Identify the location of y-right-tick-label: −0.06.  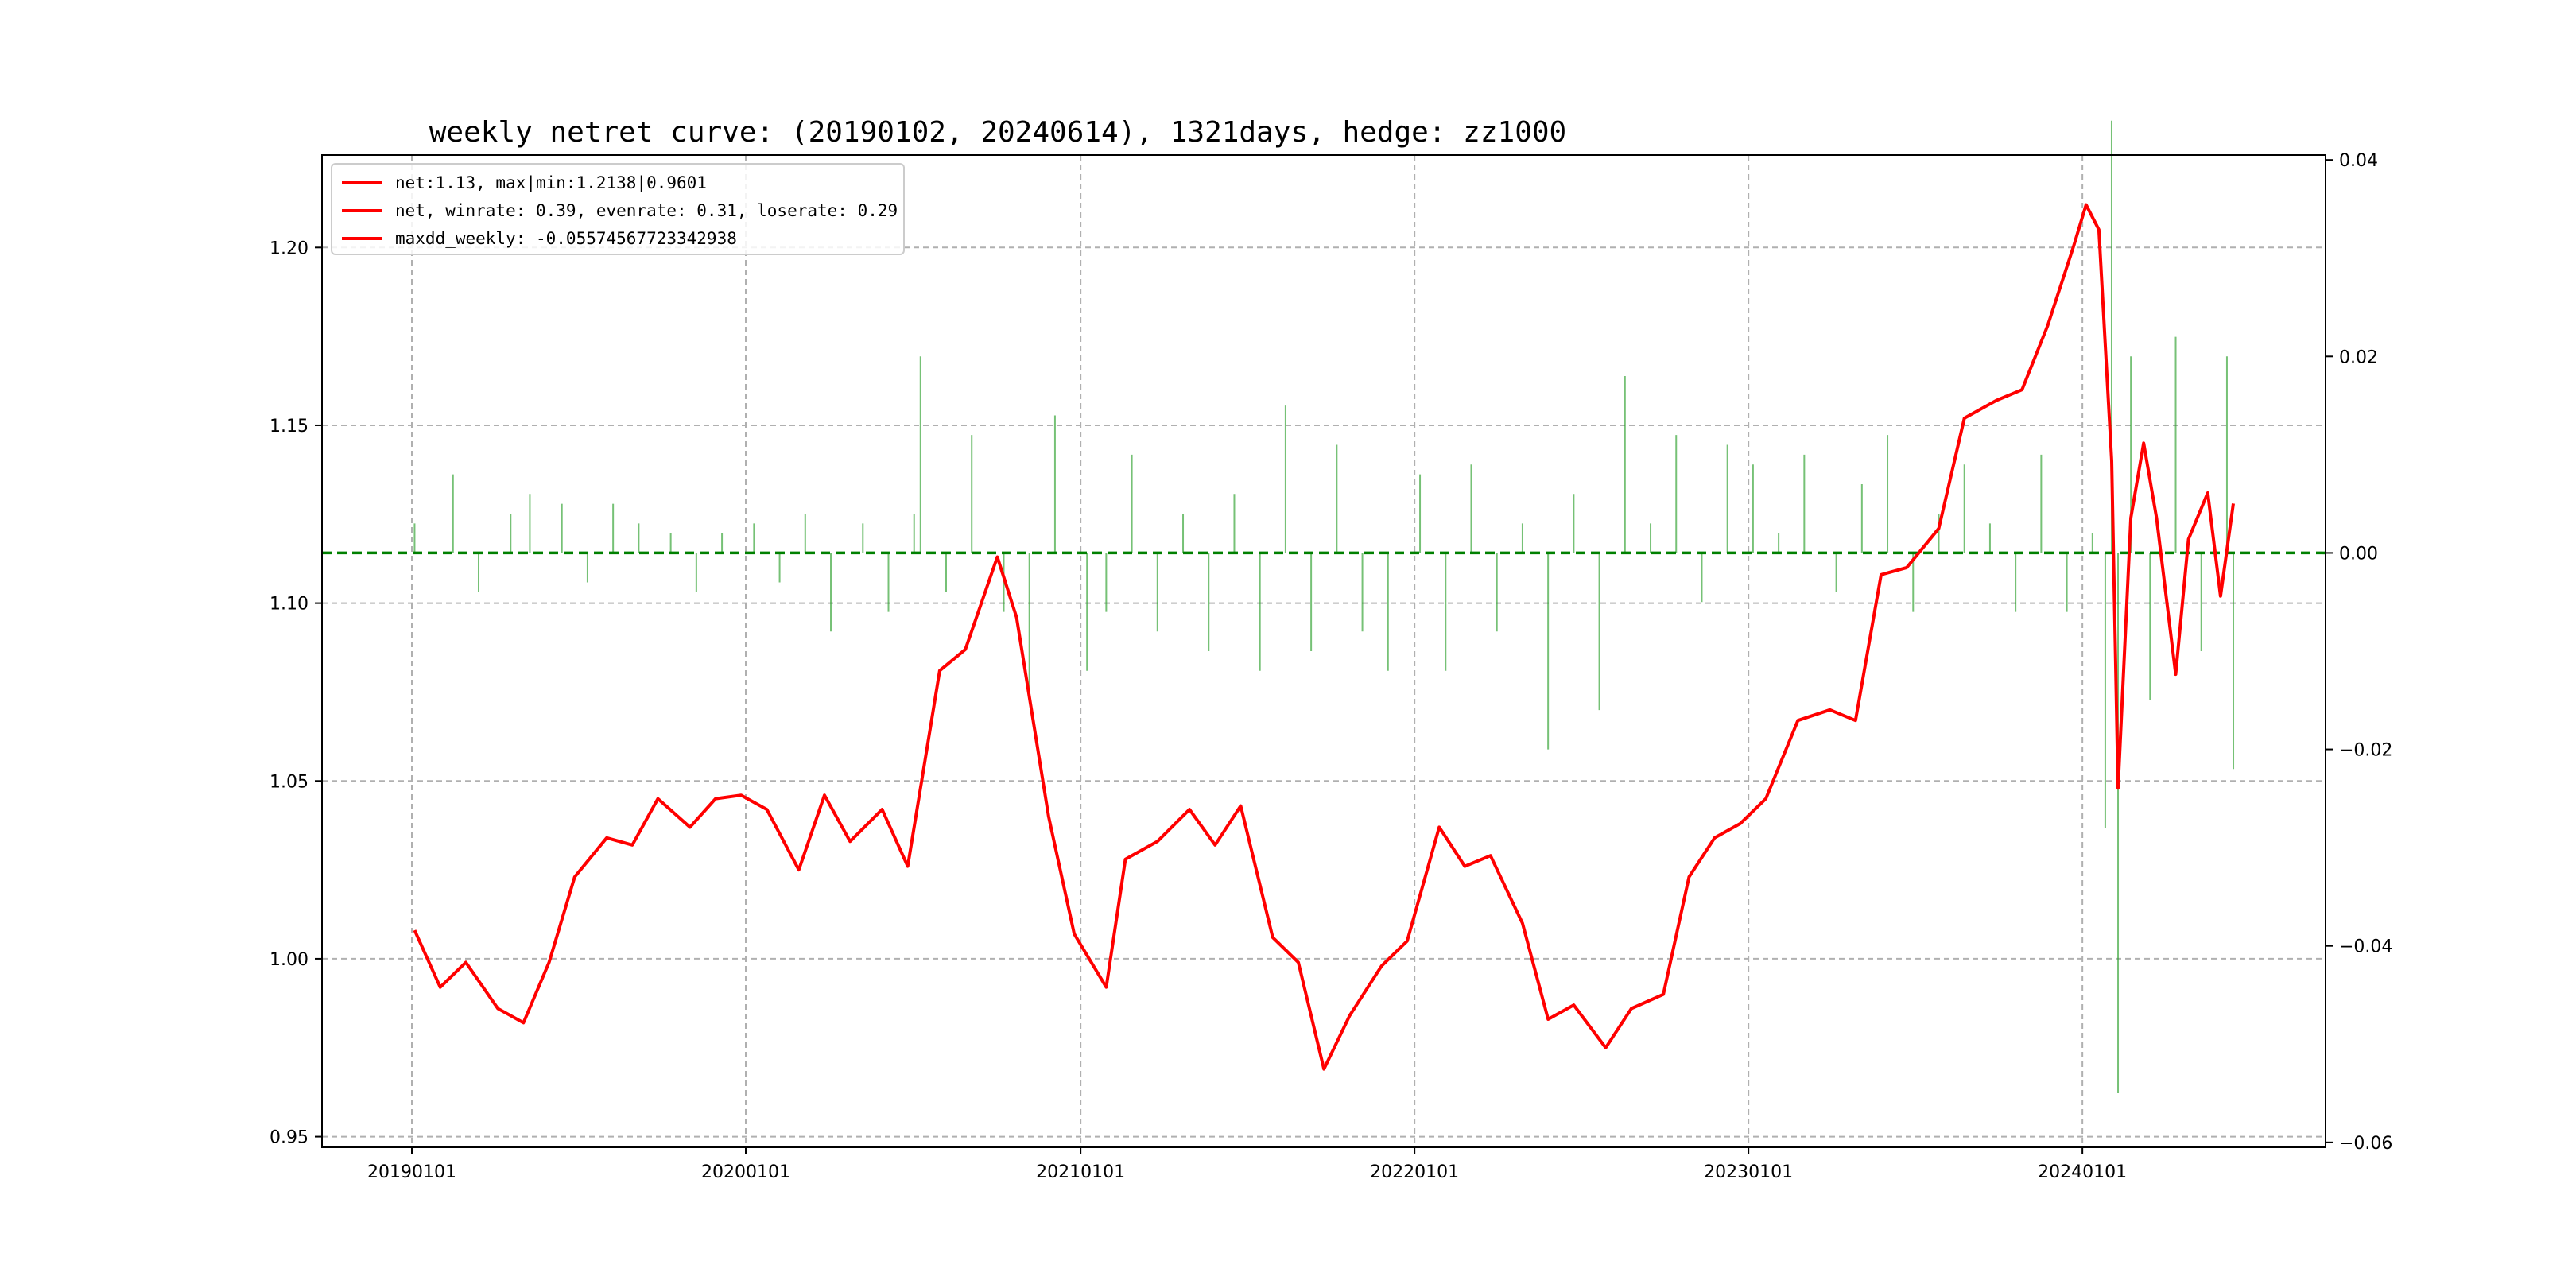
(2365, 1144).